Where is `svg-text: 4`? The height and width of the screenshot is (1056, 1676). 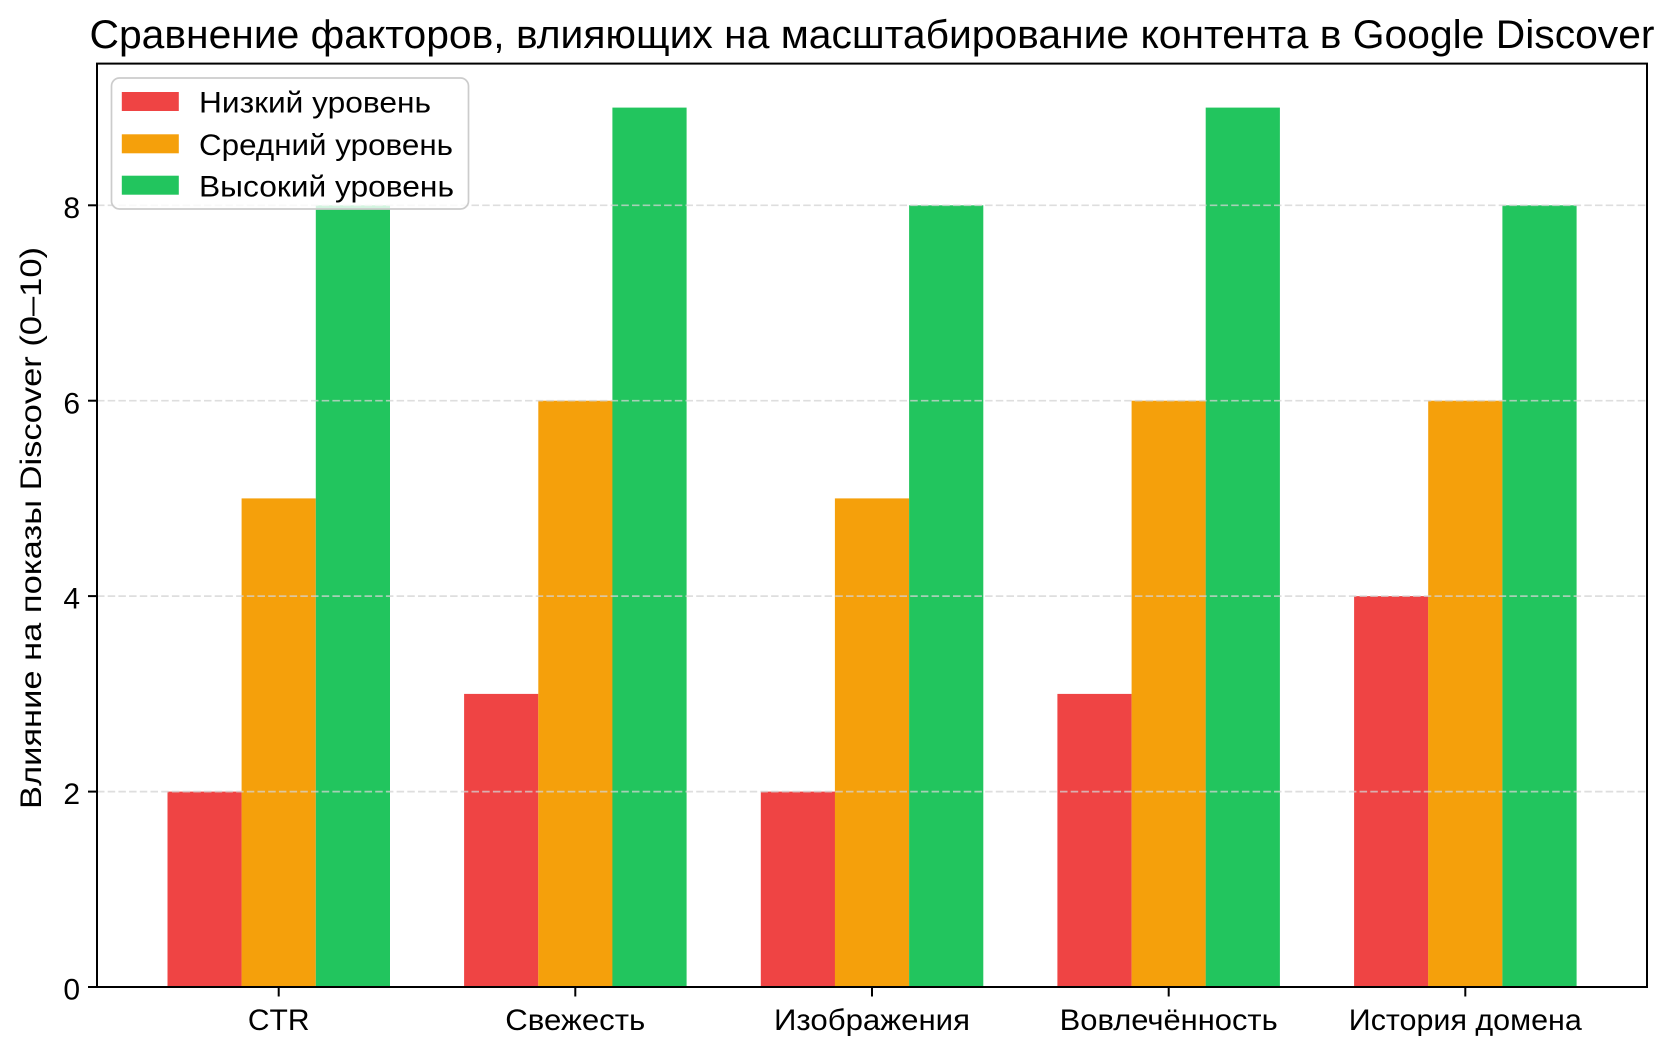 svg-text: 4 is located at coordinates (71, 599).